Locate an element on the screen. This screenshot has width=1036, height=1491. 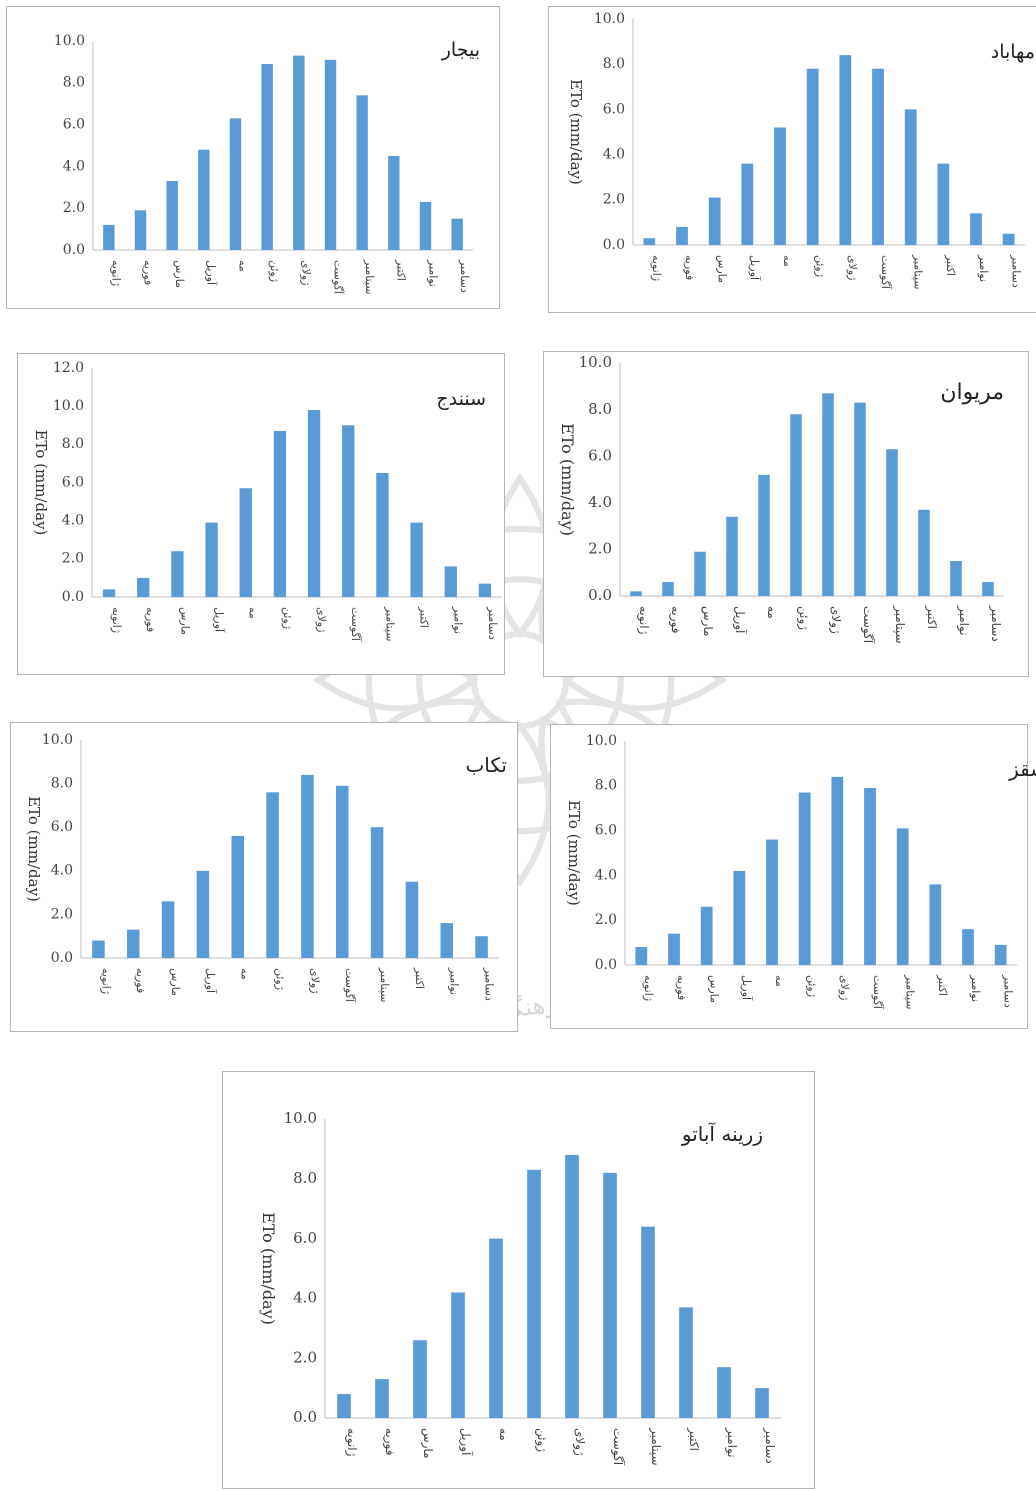
chart-title: زرینه آباتو is located at coordinates (722, 1134).